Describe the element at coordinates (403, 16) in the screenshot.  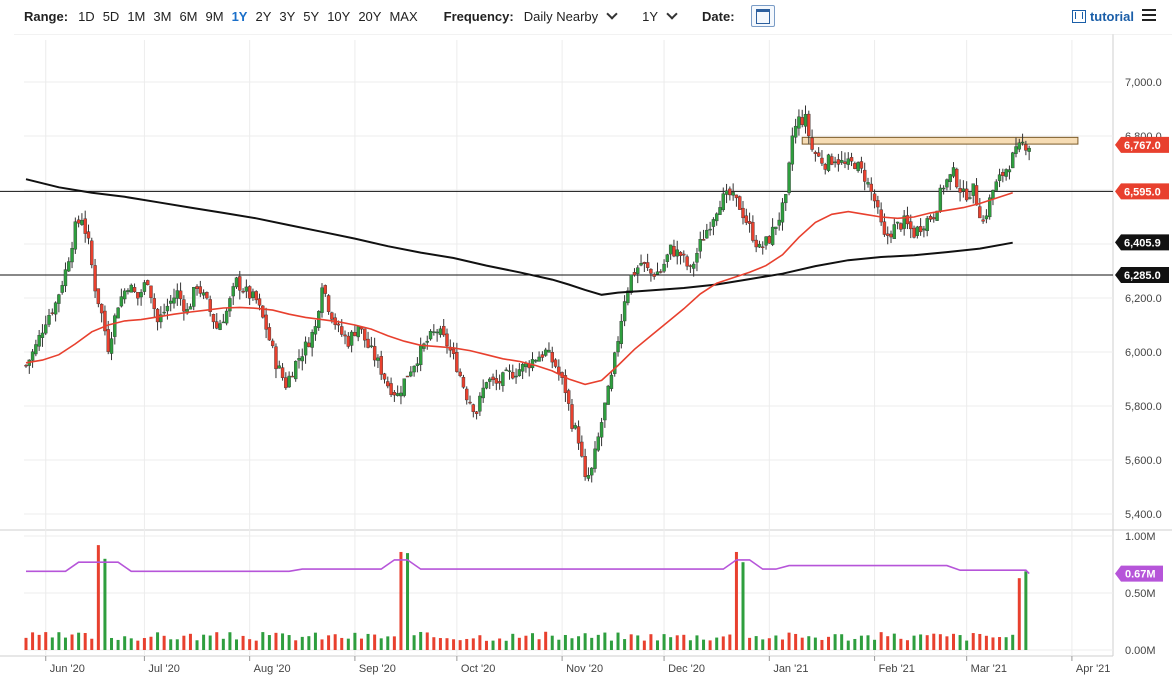
I see `range-button-max: MAX` at that location.